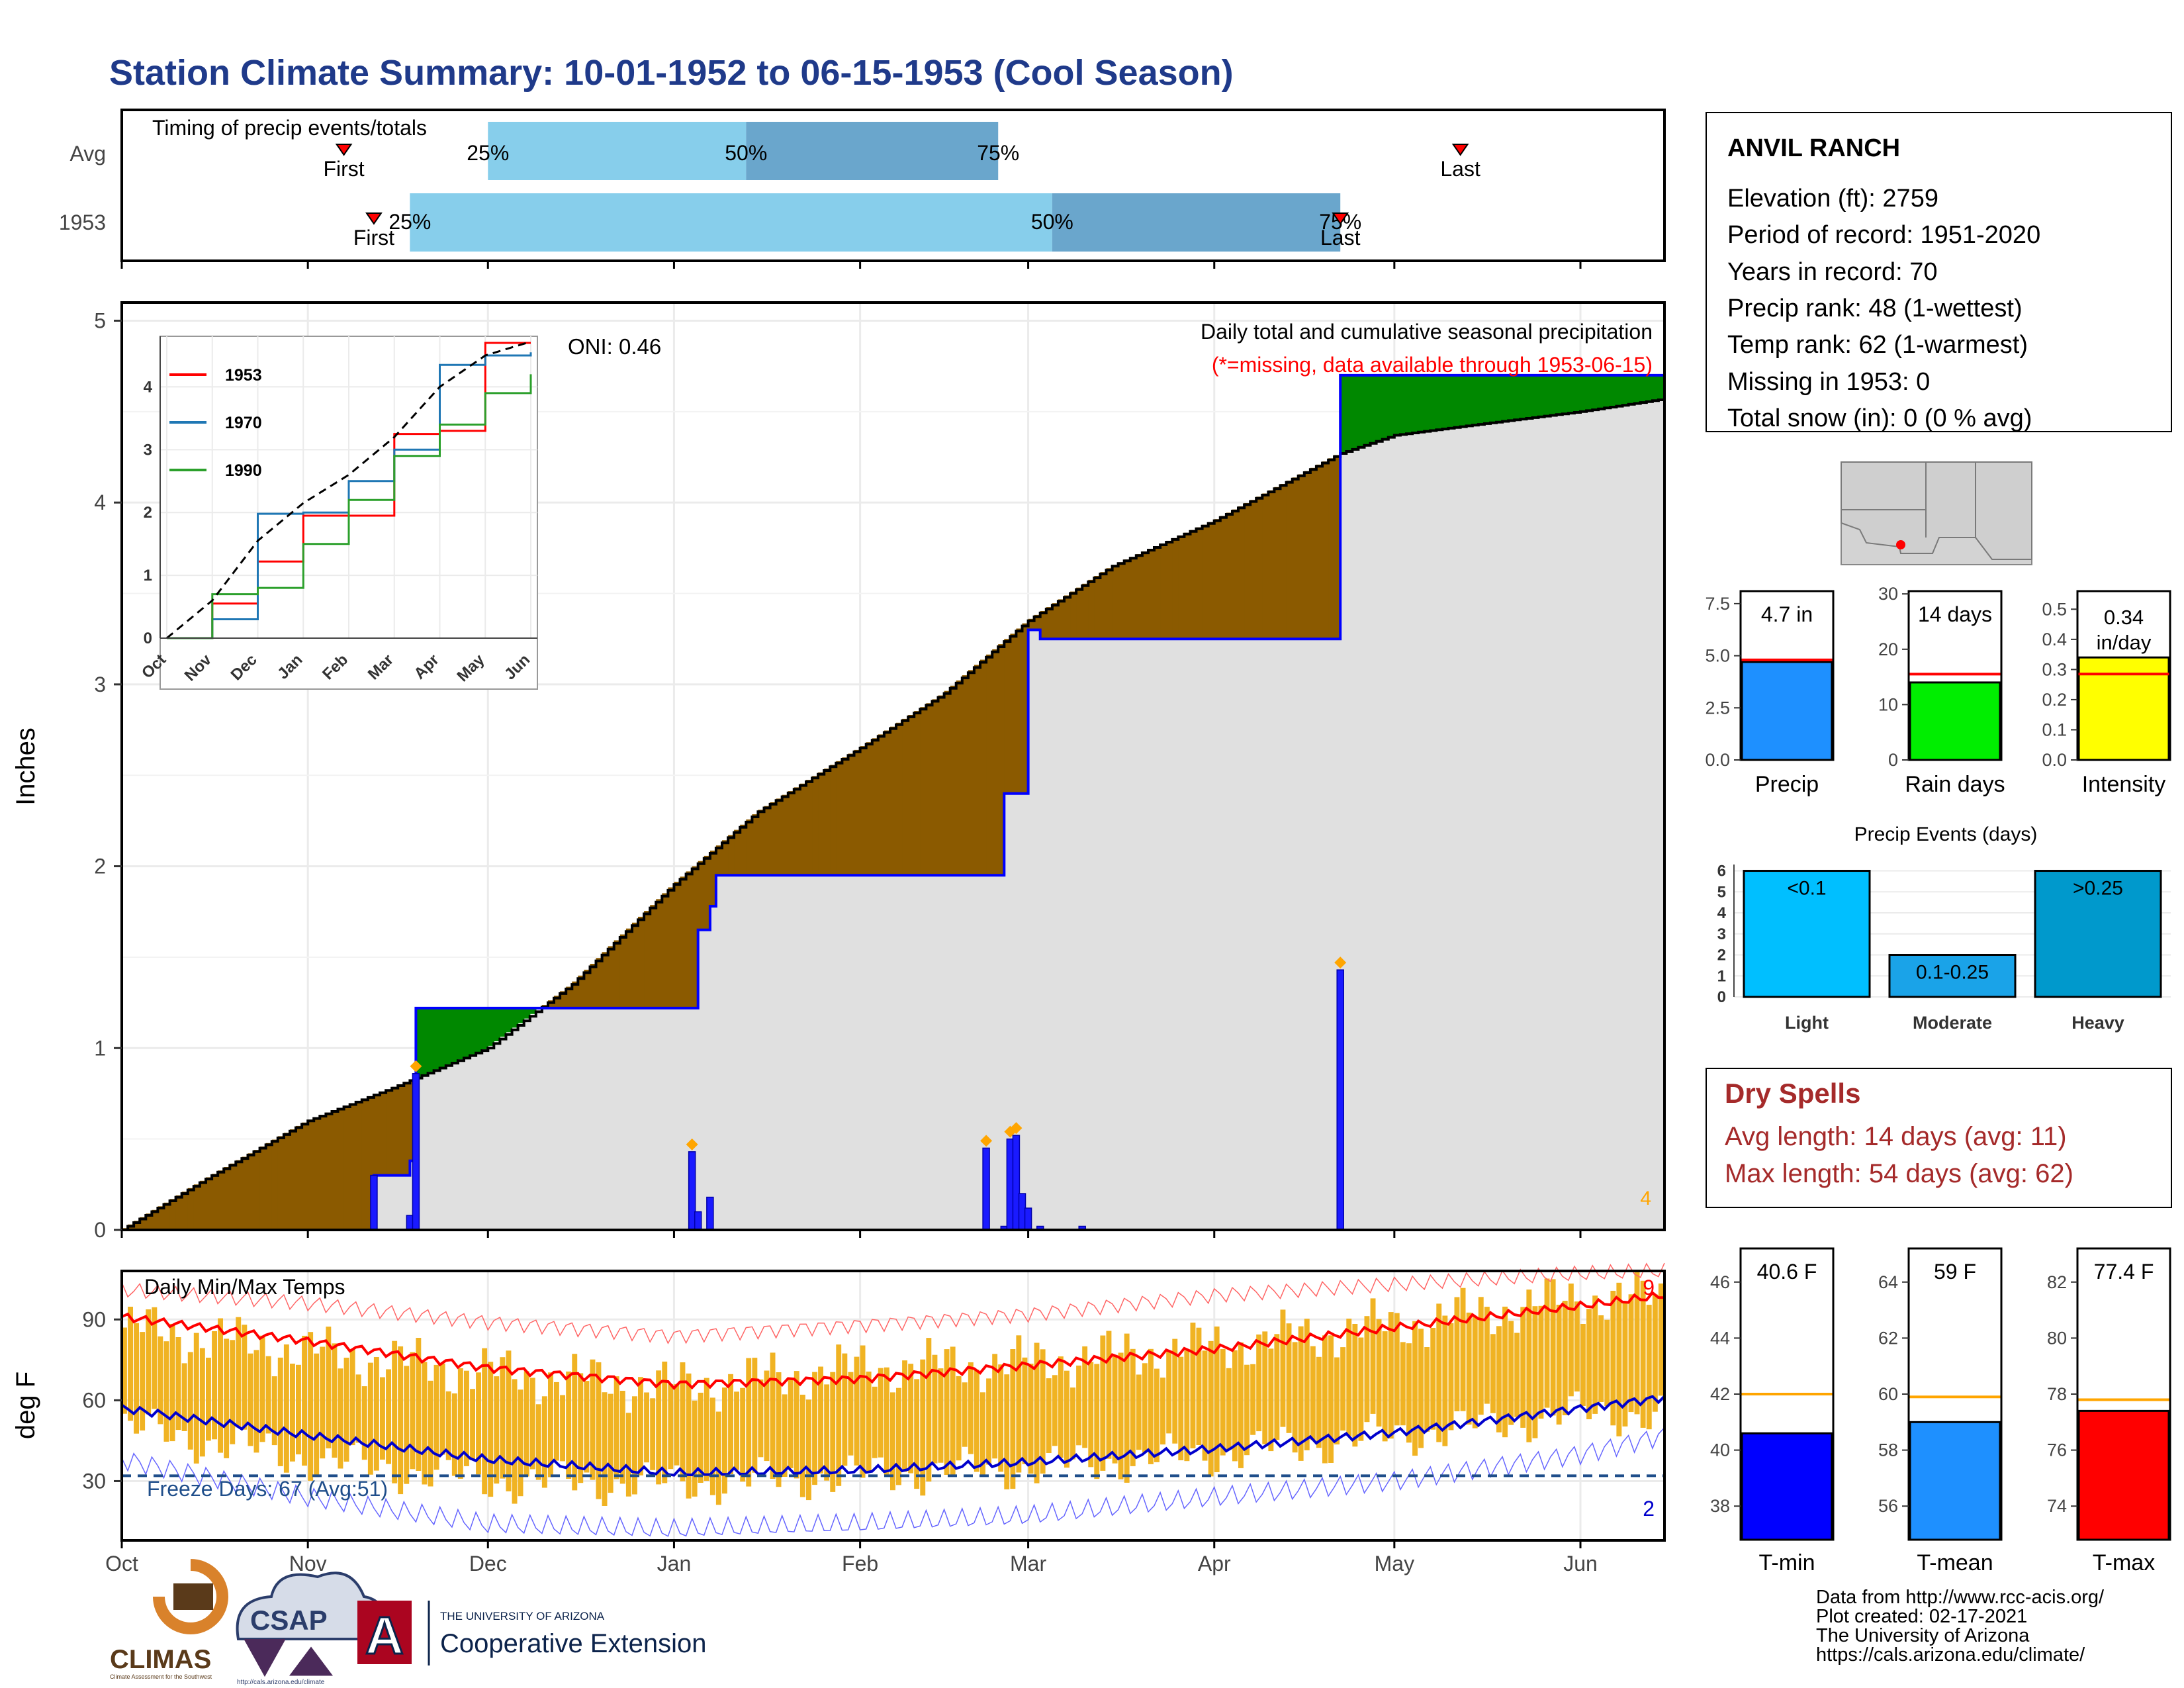 This screenshot has height=1688, width=2184. I want to click on daily-precip-bar, so click(1340, 1100).